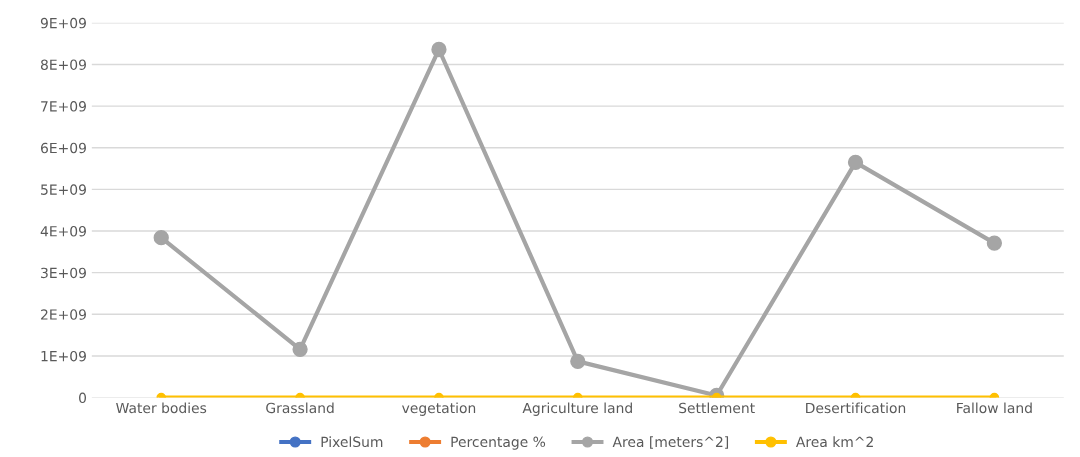  Describe the element at coordinates (161, 408) in the screenshot. I see `x-tick-label: Water bodies` at that location.